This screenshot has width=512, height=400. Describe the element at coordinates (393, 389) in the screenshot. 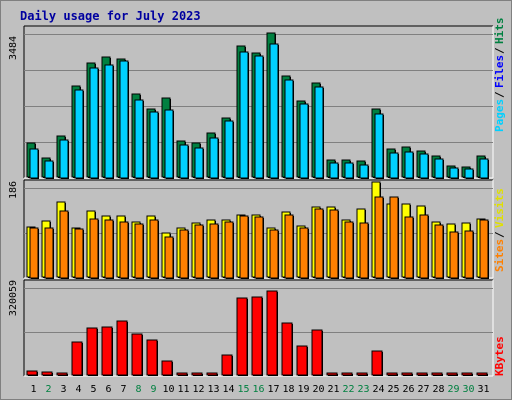

I see `x-tick-label-day-25: 25` at that location.